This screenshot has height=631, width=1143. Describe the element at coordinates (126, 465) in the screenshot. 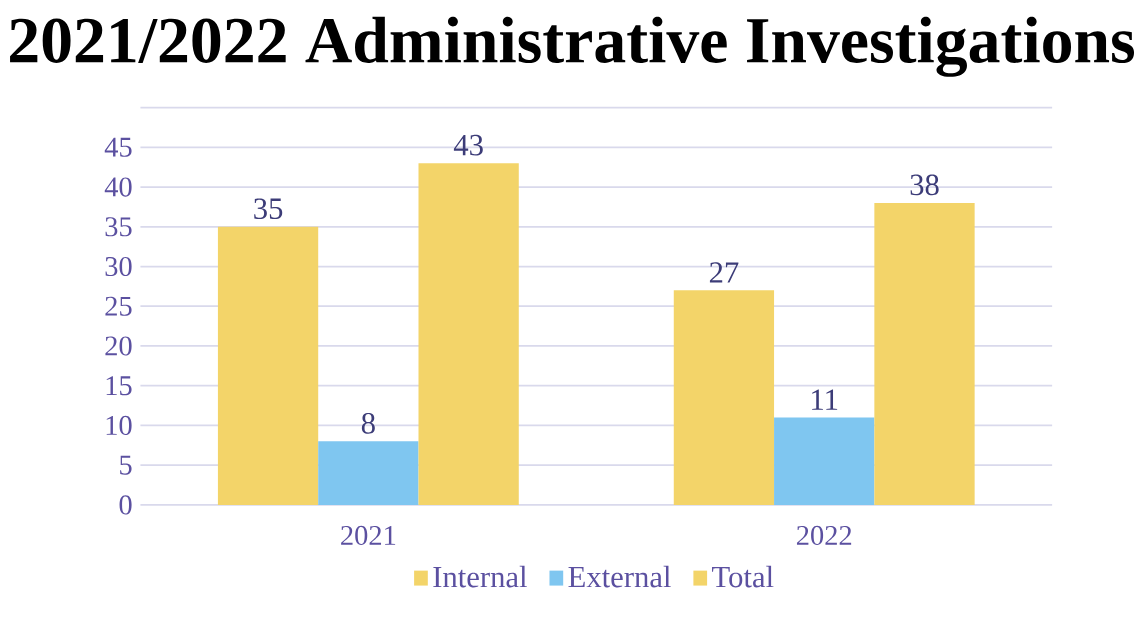

I see `y-tick-label: 5` at that location.